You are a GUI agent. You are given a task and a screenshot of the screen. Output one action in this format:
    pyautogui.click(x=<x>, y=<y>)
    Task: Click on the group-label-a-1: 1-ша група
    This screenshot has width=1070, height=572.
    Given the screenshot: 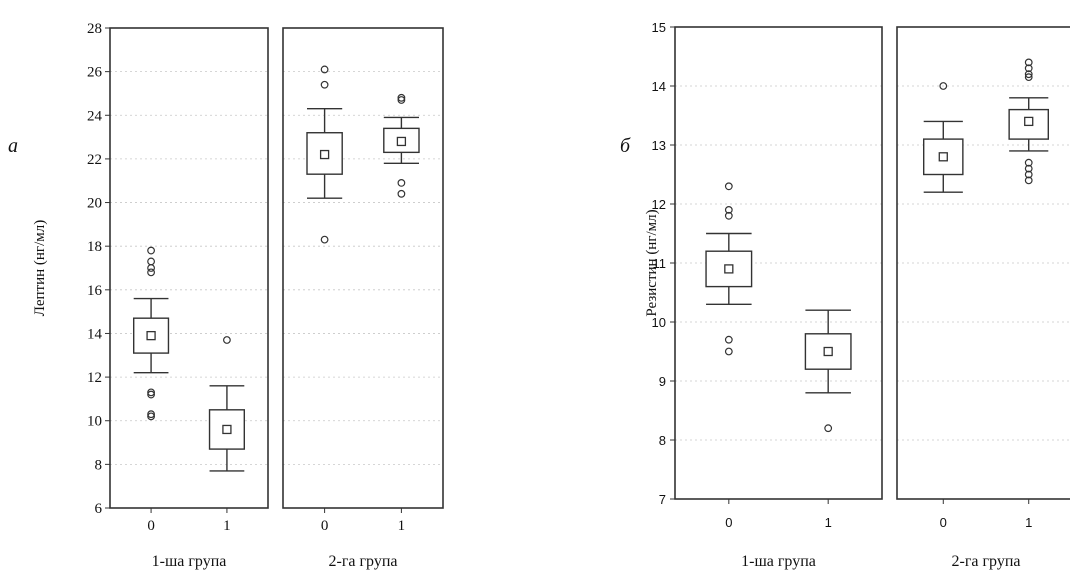 What is the action you would take?
    pyautogui.click(x=189, y=561)
    